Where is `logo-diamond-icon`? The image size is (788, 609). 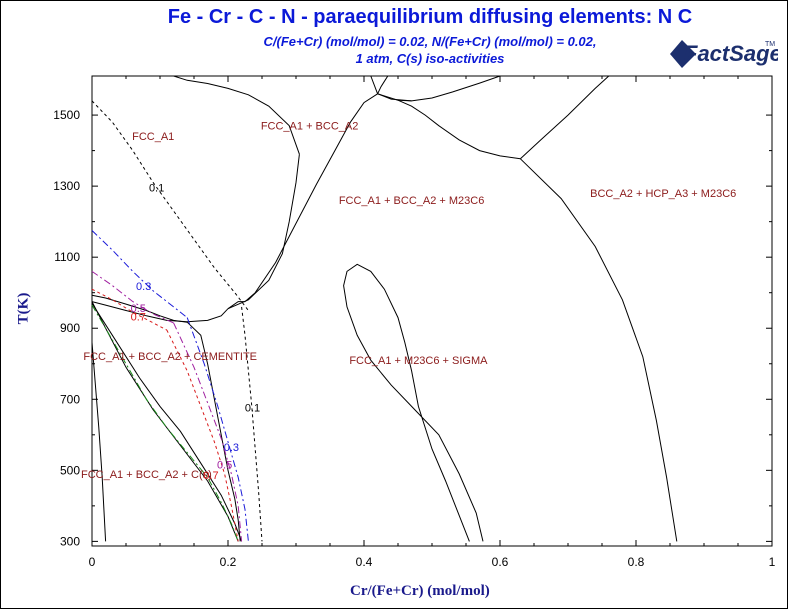 logo-diamond-icon is located at coordinates (683, 54).